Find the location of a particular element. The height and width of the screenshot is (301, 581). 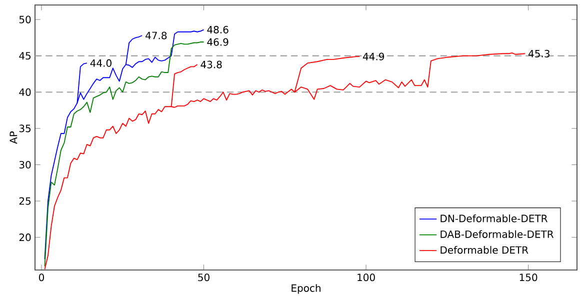

y-tick-label: 45 is located at coordinates (25, 56).